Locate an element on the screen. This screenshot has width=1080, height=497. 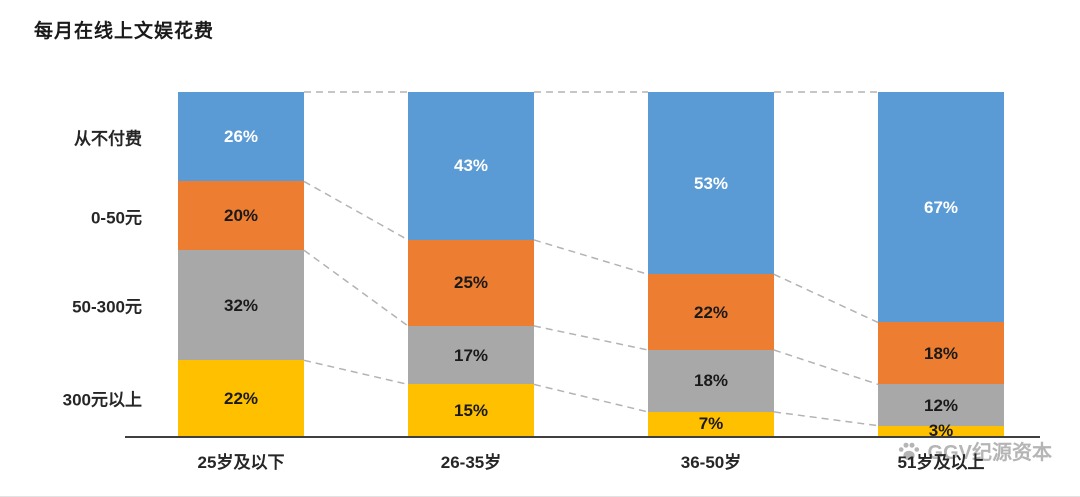
row-label-0-50元: 0-50元 is located at coordinates (116, 218).